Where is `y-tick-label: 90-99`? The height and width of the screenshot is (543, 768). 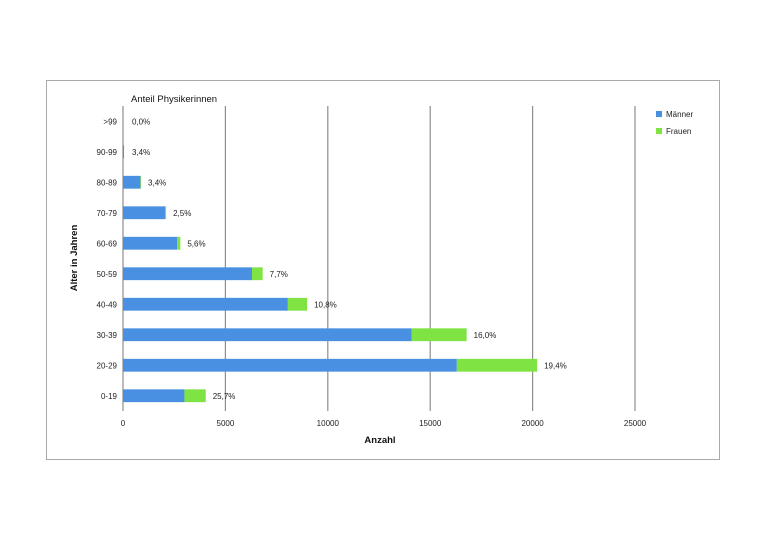
y-tick-label: 90-99 is located at coordinates (107, 152).